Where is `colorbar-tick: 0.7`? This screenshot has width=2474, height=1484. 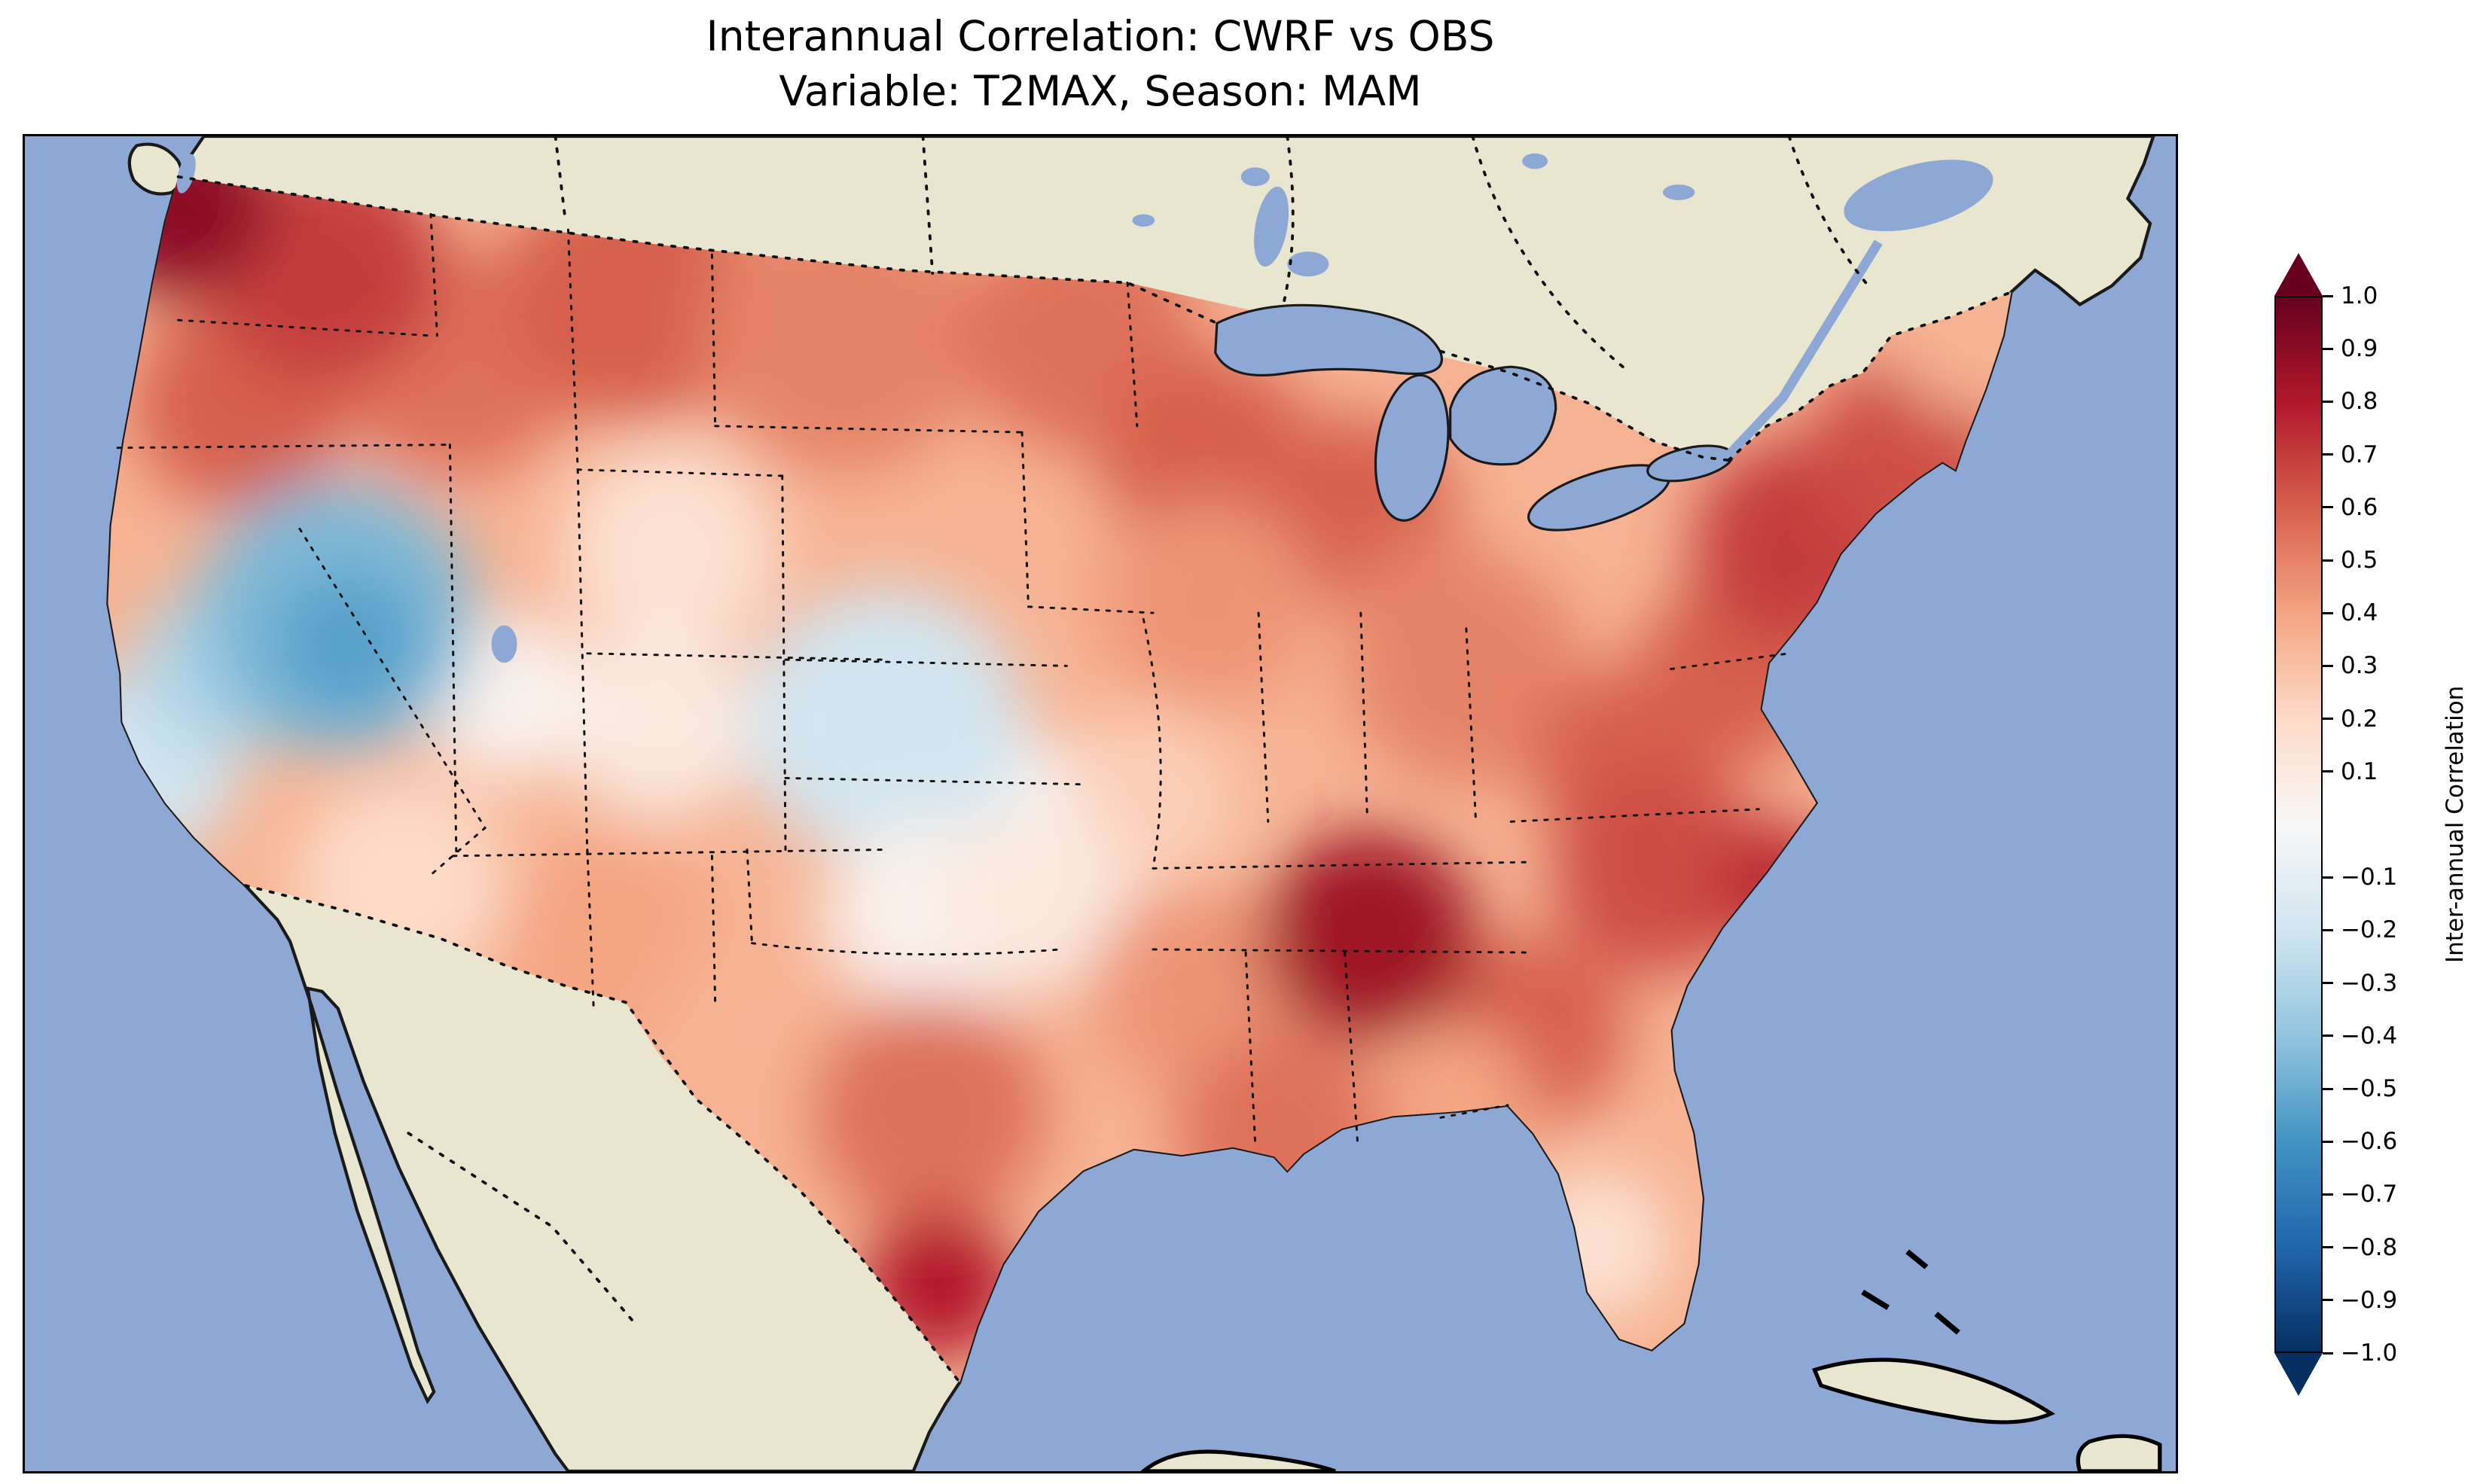 colorbar-tick: 0.7 is located at coordinates (2350, 454).